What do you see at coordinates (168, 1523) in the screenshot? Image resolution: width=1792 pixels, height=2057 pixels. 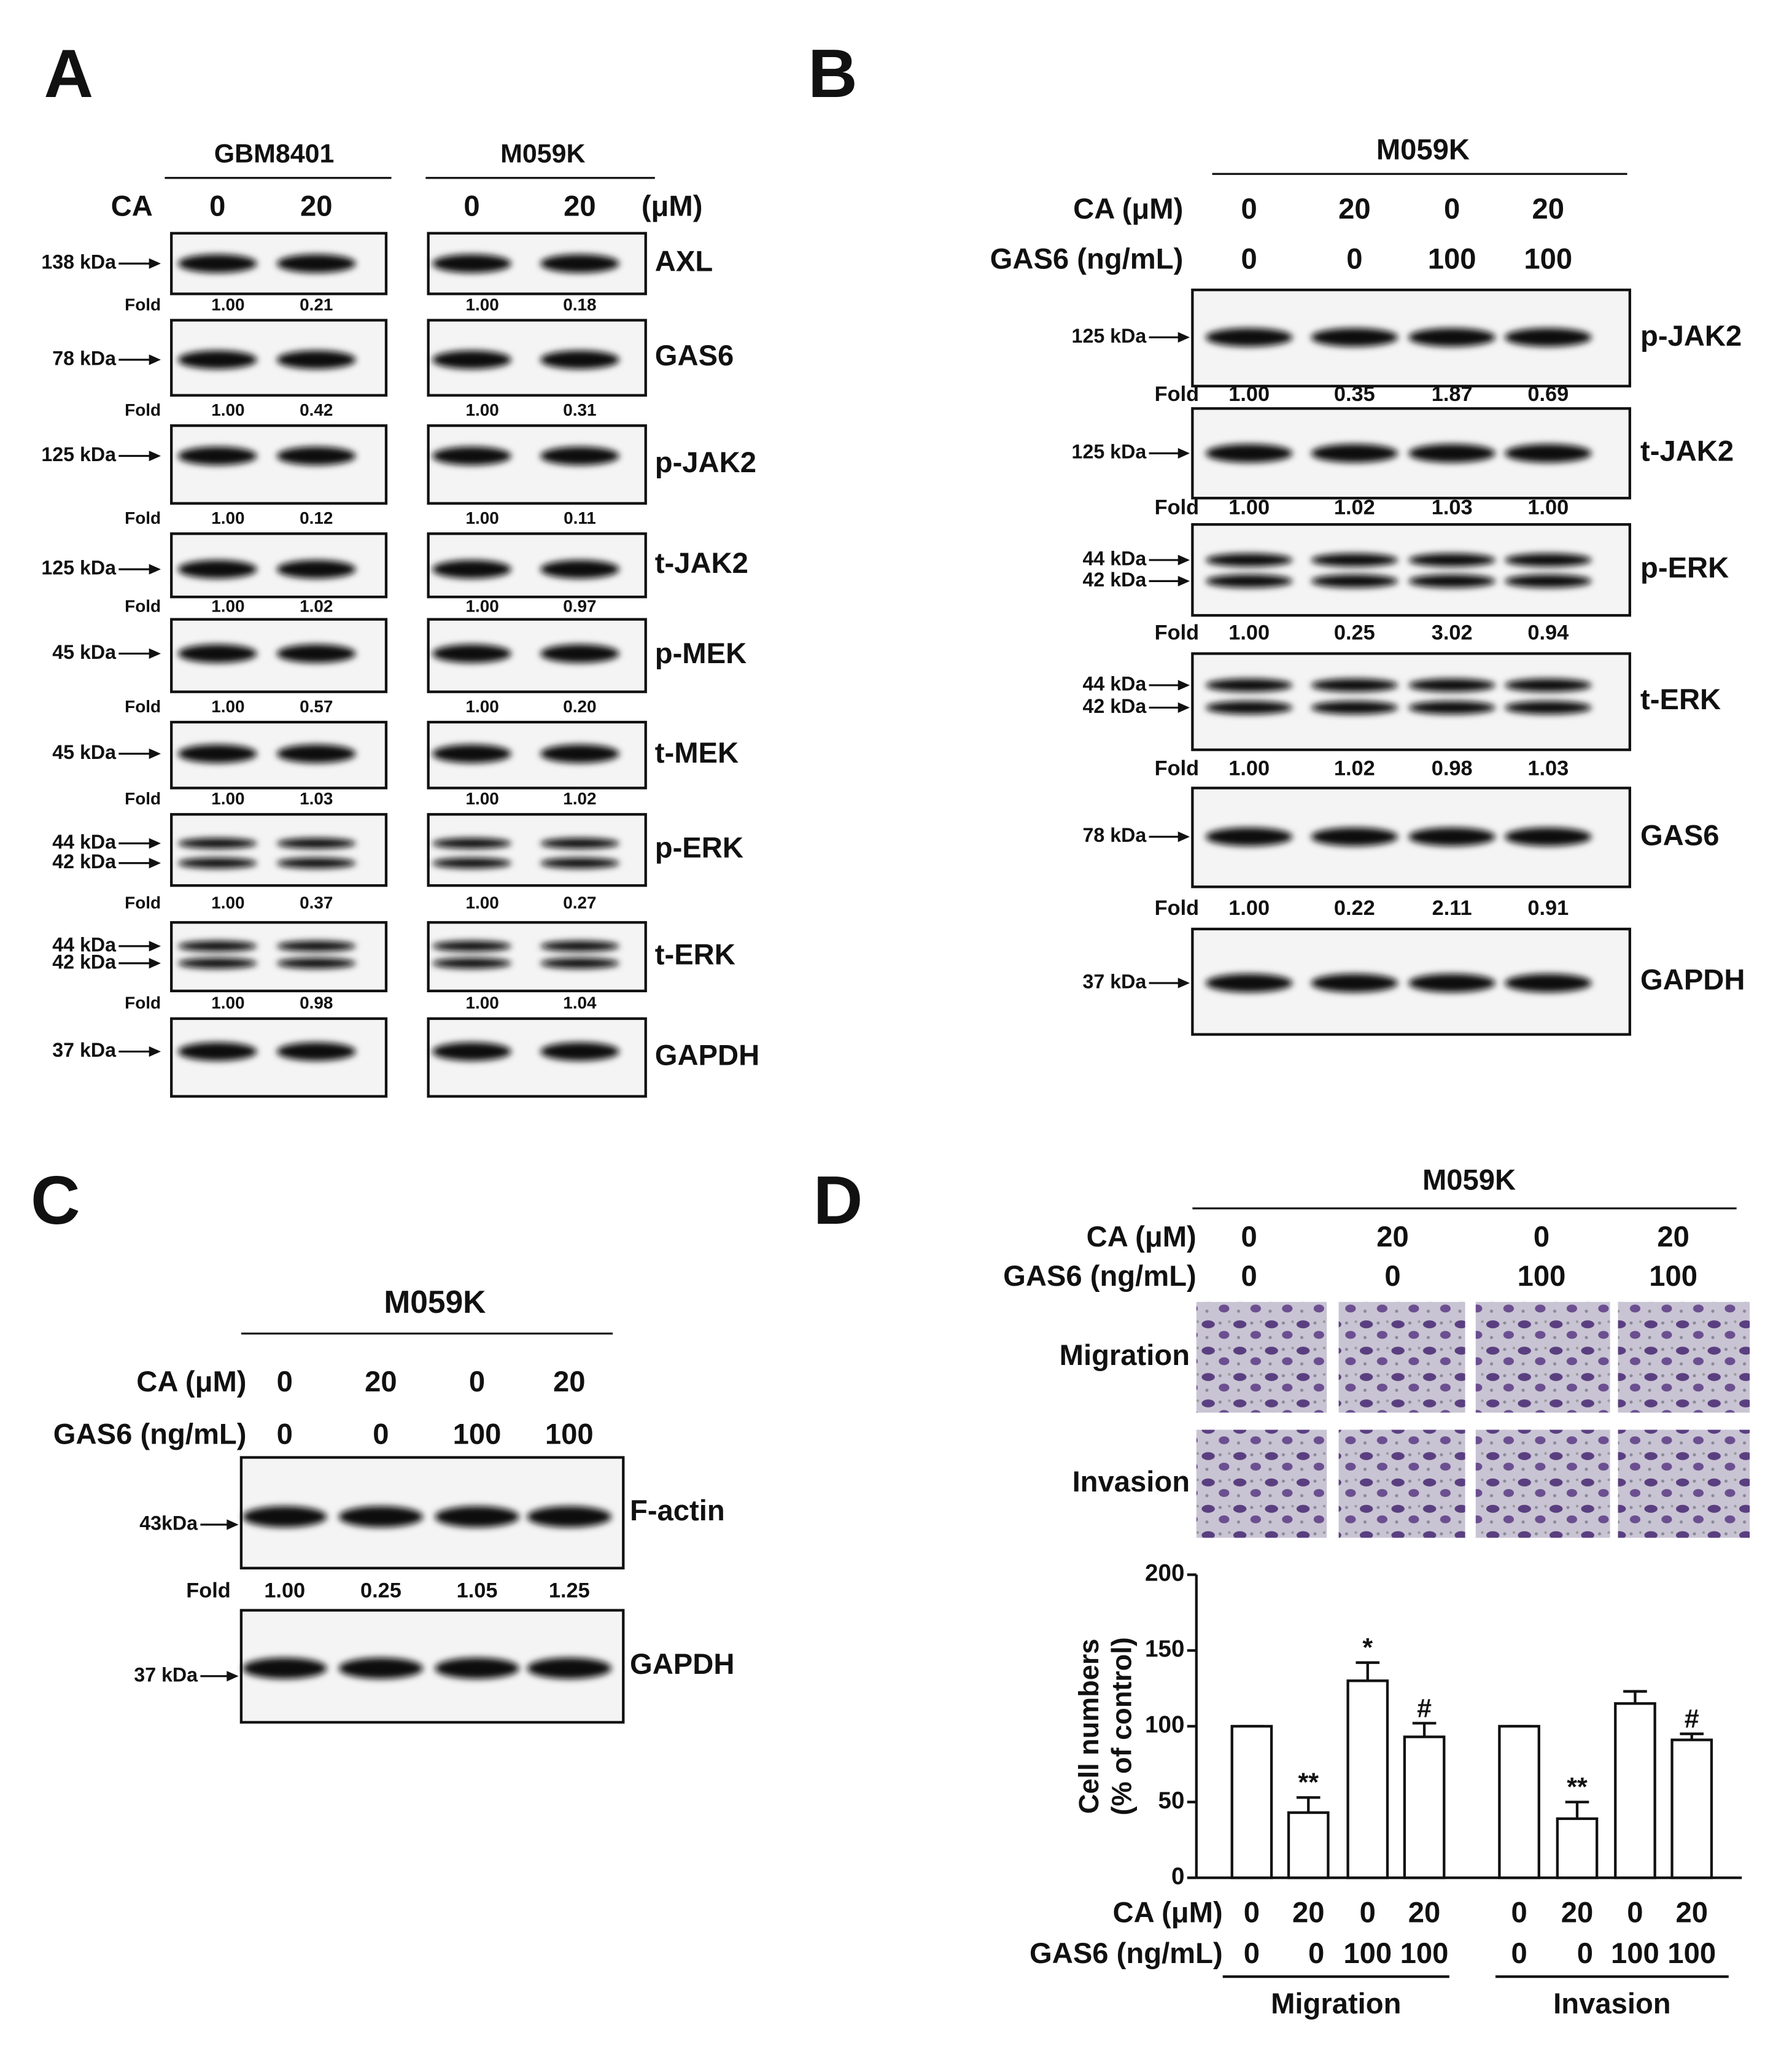 I see `kda-marker: 43kDa` at bounding box center [168, 1523].